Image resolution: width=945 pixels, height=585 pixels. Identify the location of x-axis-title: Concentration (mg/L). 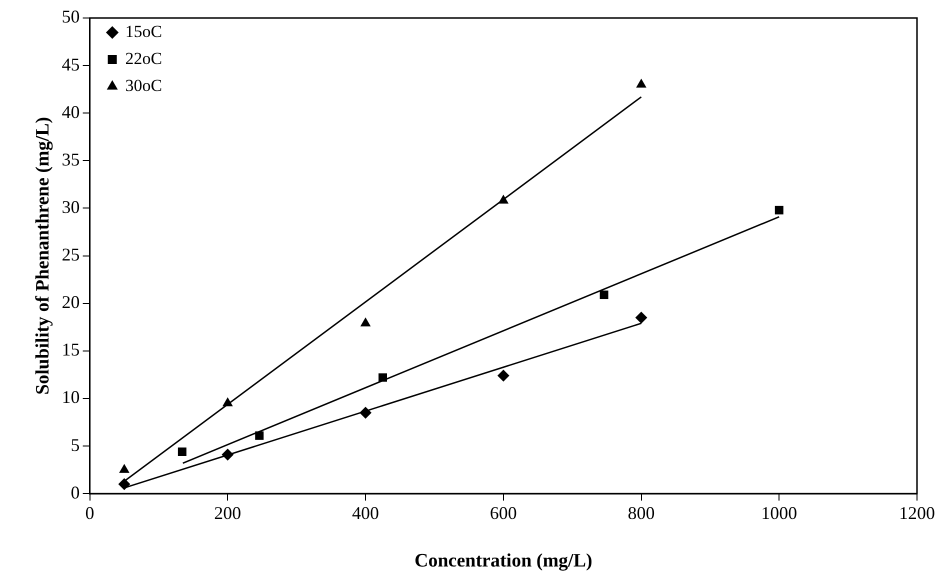
(503, 561).